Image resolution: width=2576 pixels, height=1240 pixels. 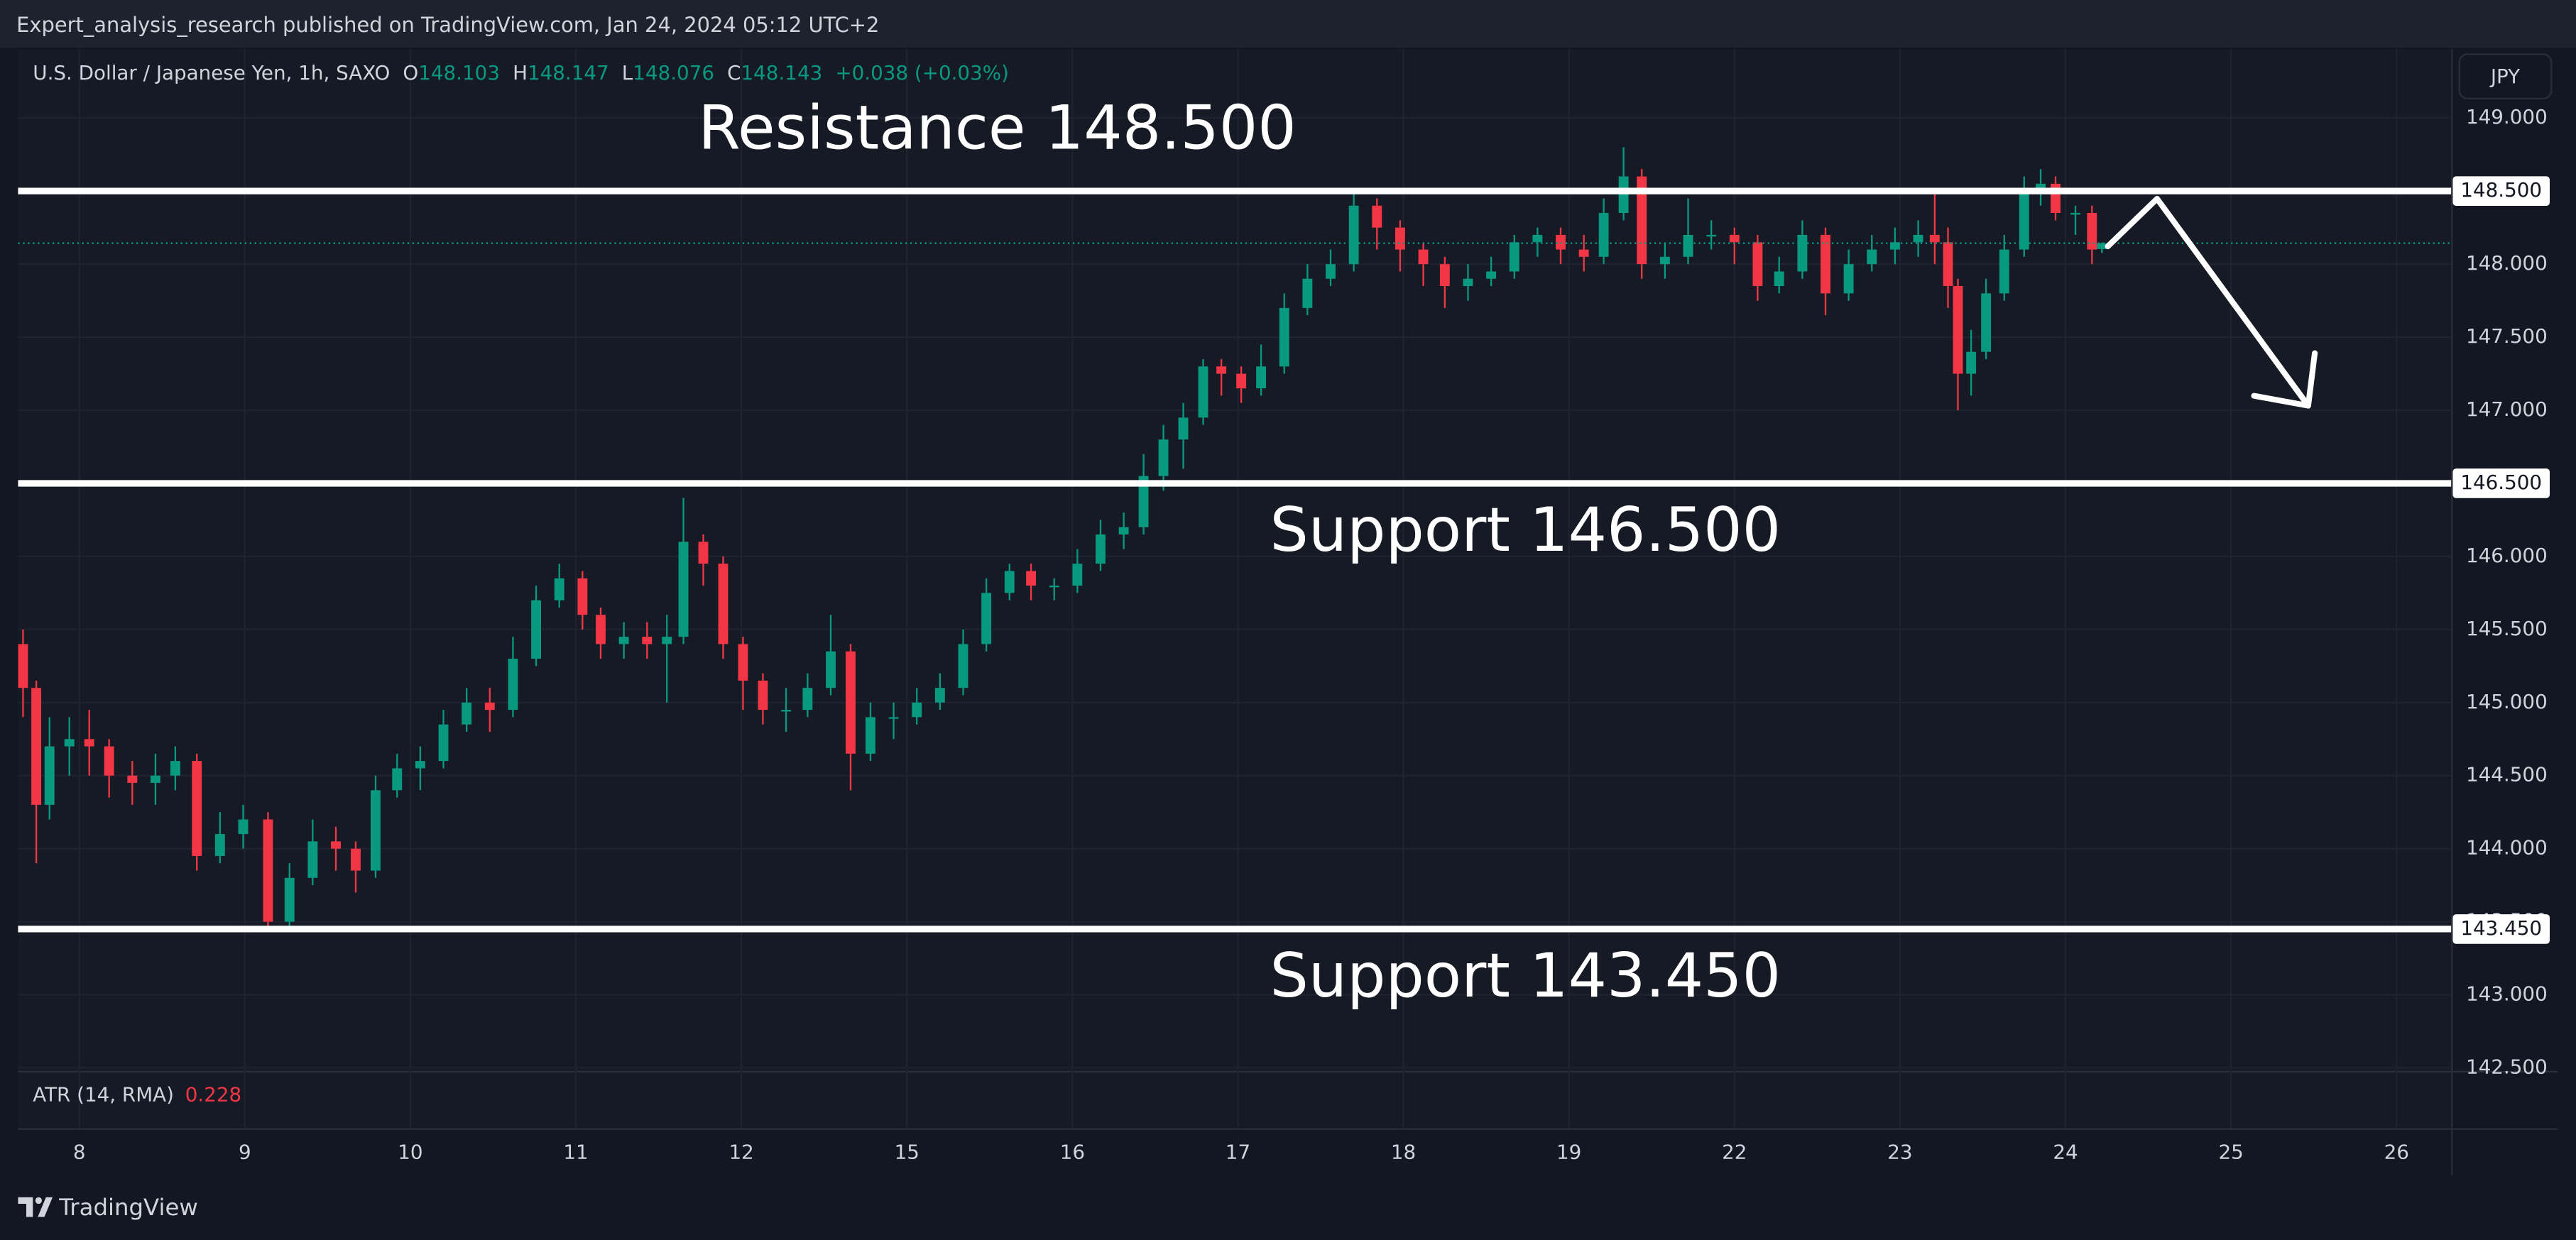 I want to click on x-tick-label: 17, so click(x=1238, y=1151).